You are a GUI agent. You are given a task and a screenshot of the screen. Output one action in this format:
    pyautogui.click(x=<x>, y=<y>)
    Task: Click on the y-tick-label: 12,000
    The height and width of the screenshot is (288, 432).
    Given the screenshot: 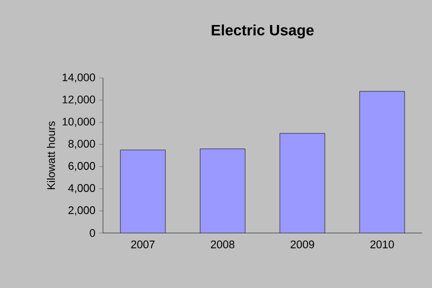 What is the action you would take?
    pyautogui.click(x=79, y=100)
    